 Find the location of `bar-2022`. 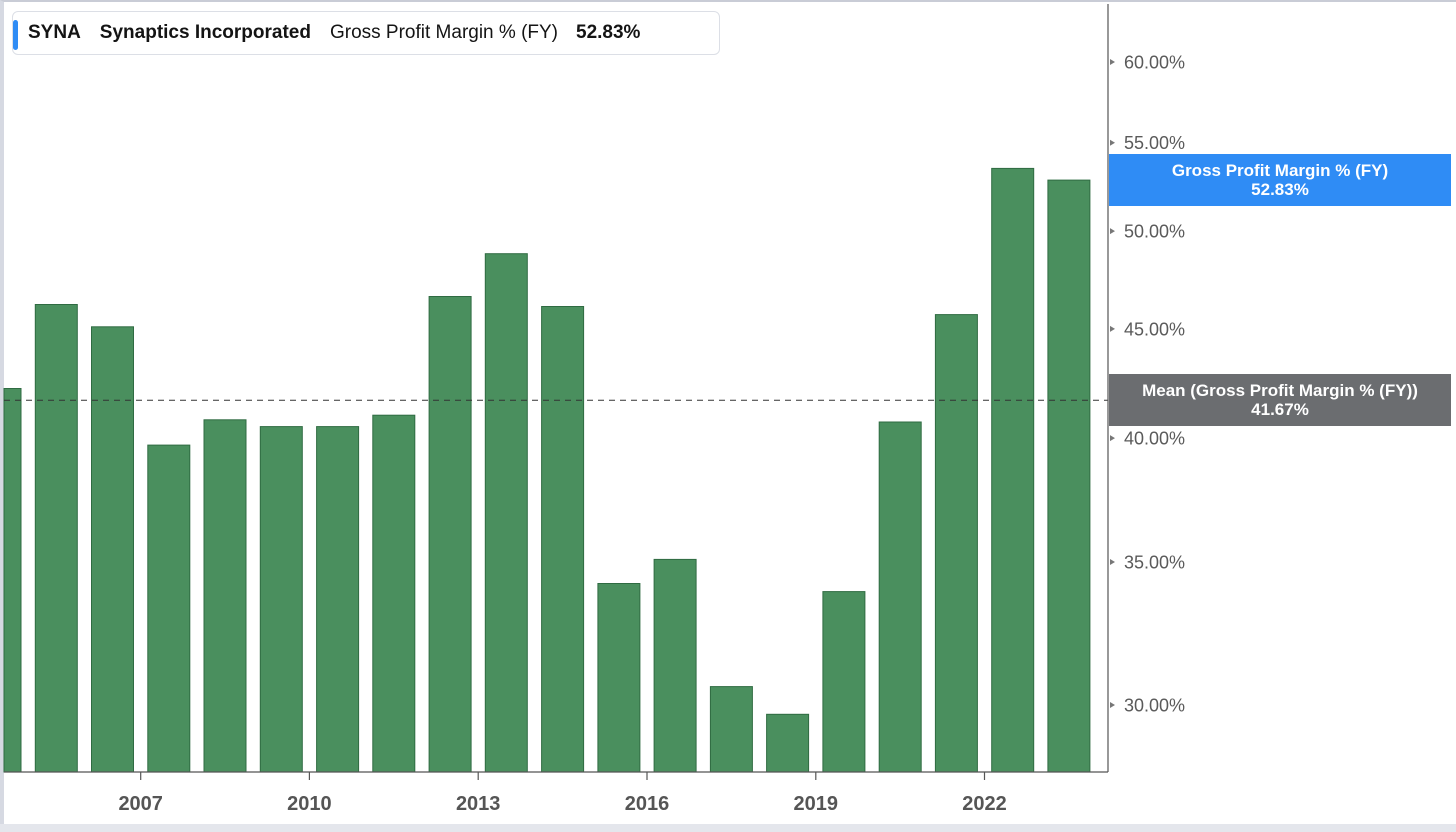

bar-2022 is located at coordinates (956, 543).